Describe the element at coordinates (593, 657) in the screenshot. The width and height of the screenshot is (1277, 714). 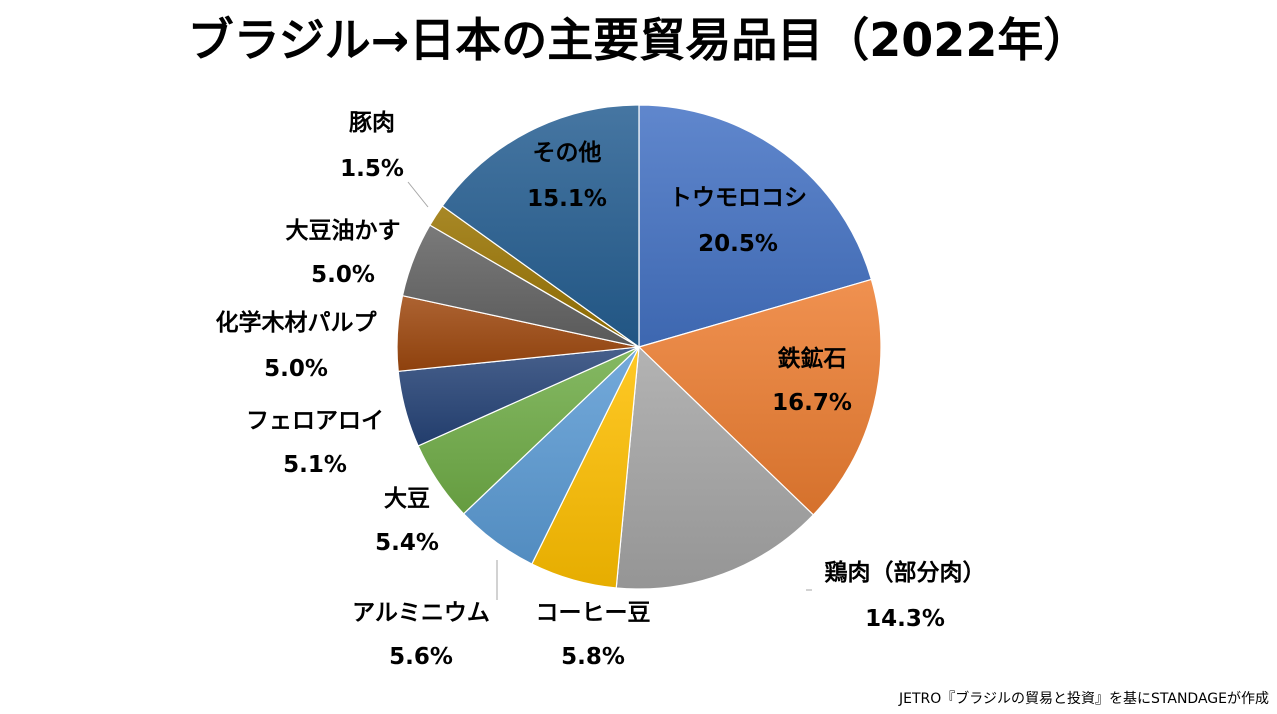
I see `slice-percent-label: 5.8%` at that location.